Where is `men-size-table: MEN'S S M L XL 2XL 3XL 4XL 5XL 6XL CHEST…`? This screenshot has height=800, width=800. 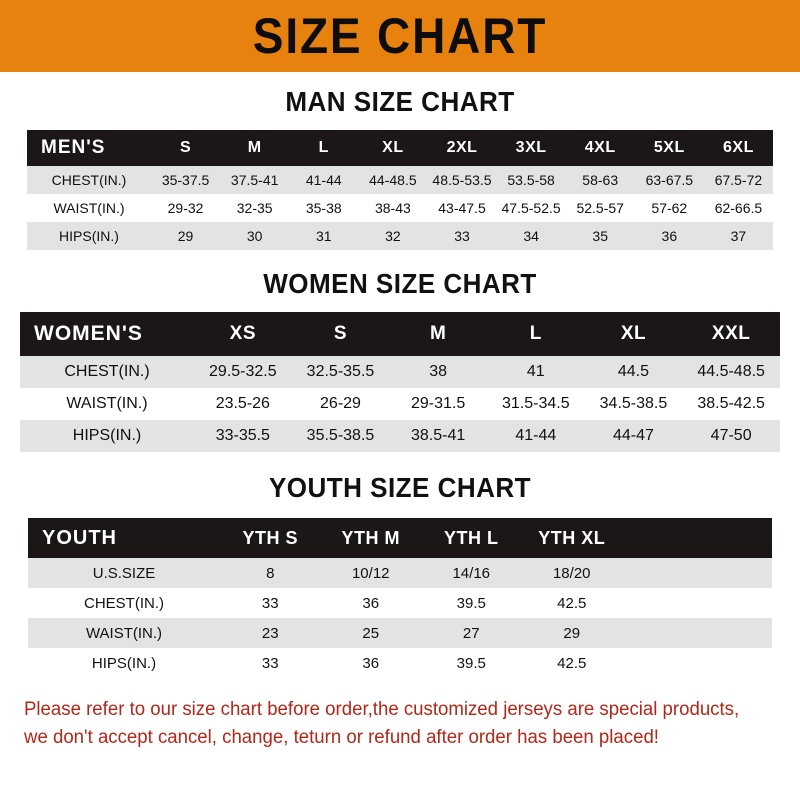
men-size-table: MEN'S S M L XL 2XL 3XL 4XL 5XL 6XL CHEST… is located at coordinates (400, 190).